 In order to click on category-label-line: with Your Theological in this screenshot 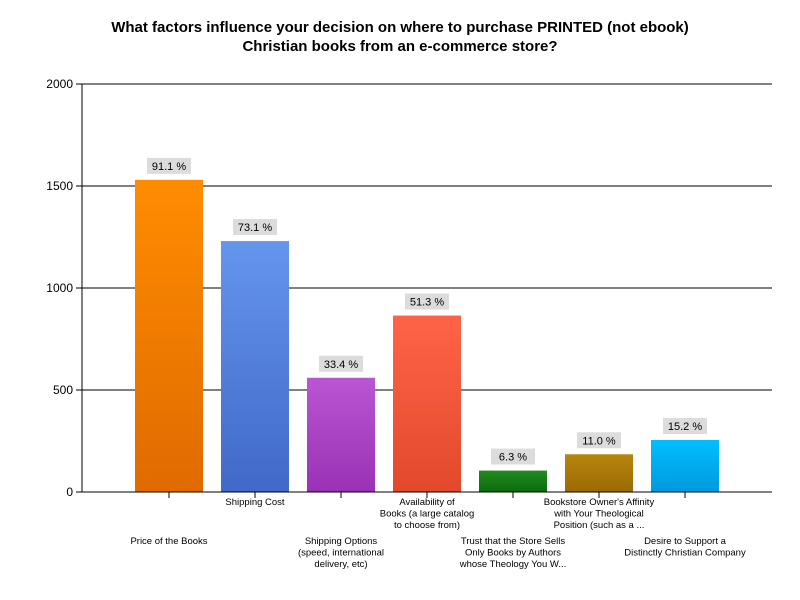, I will do `click(598, 514)`.